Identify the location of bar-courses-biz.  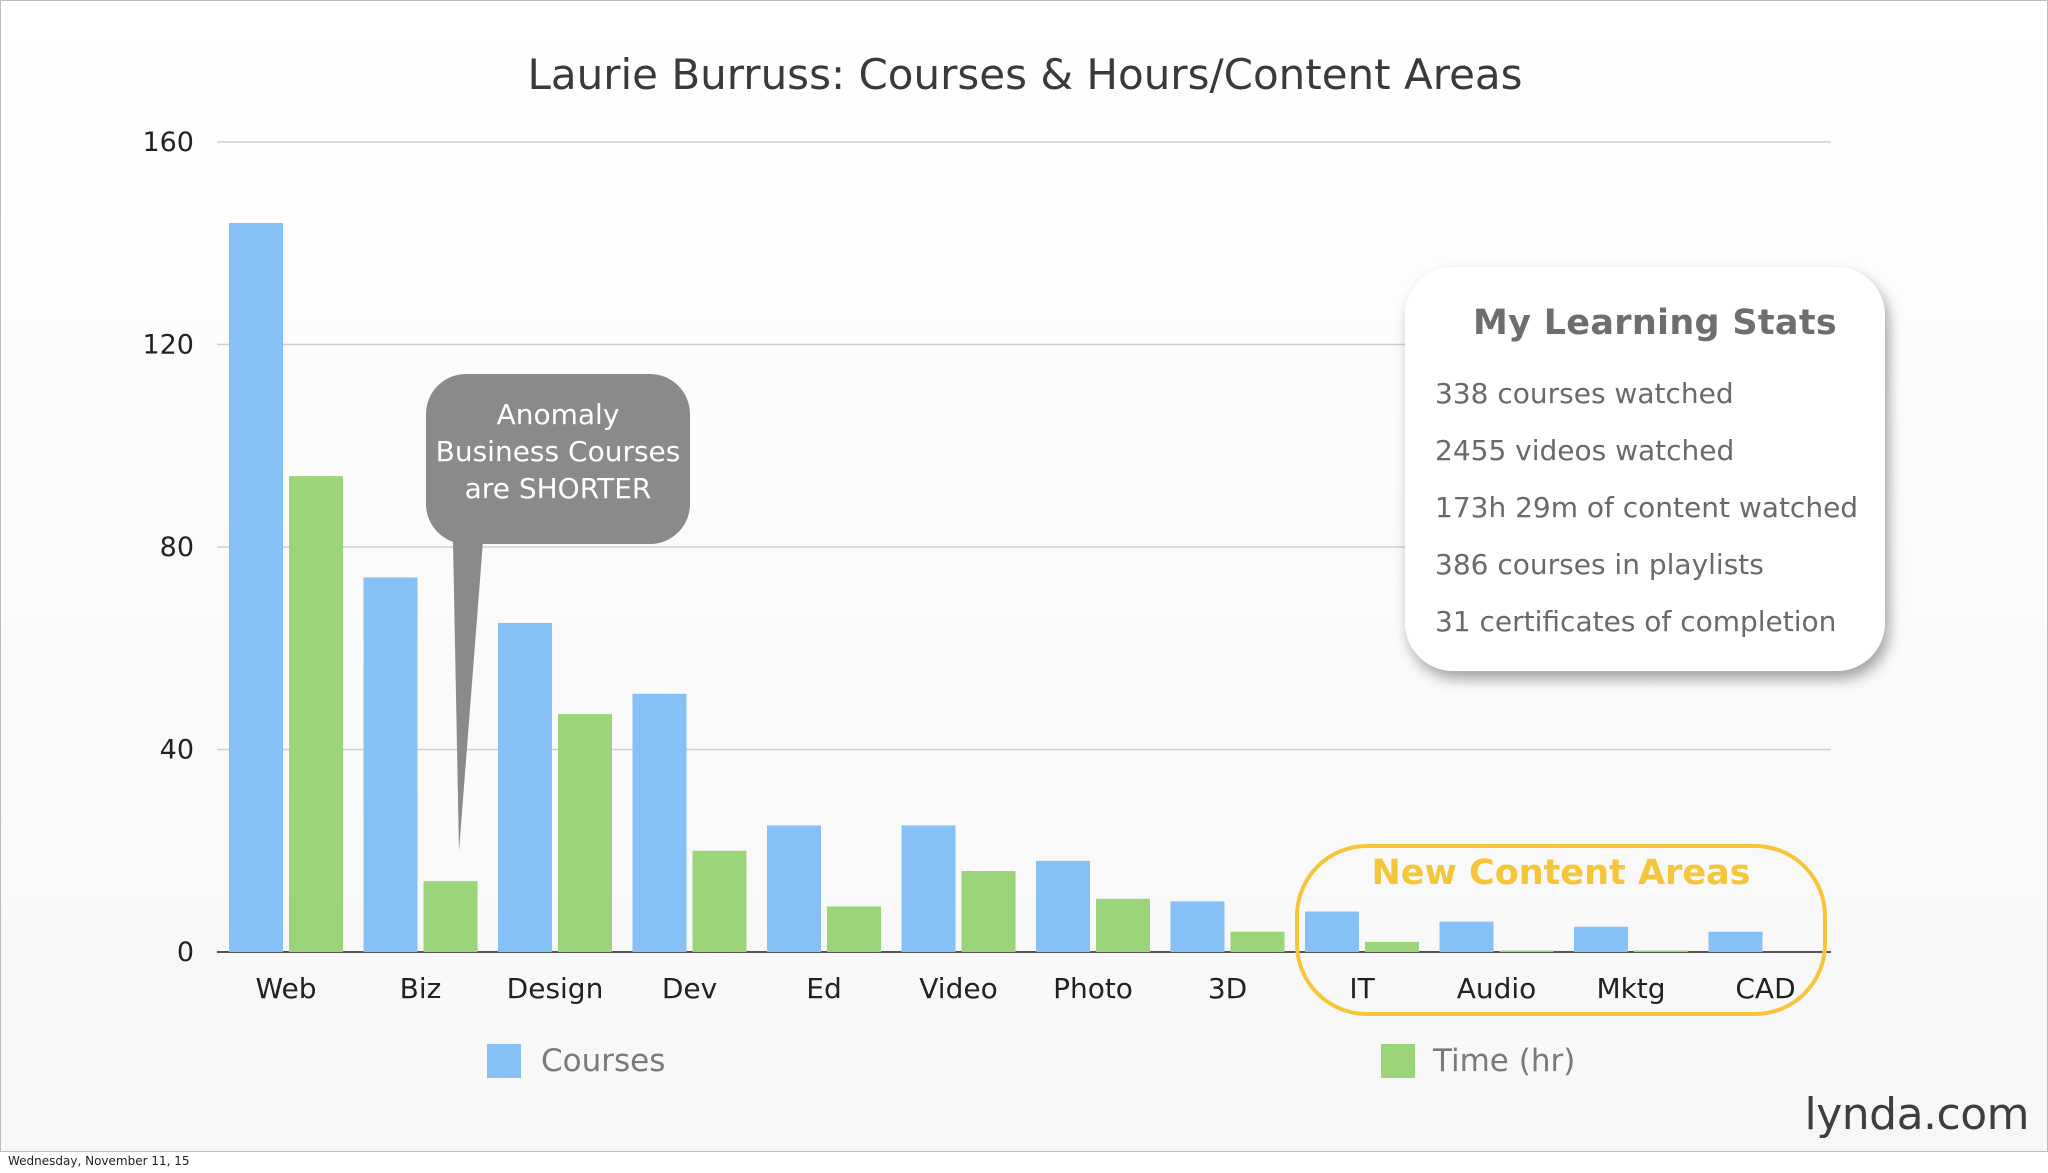
(390, 764).